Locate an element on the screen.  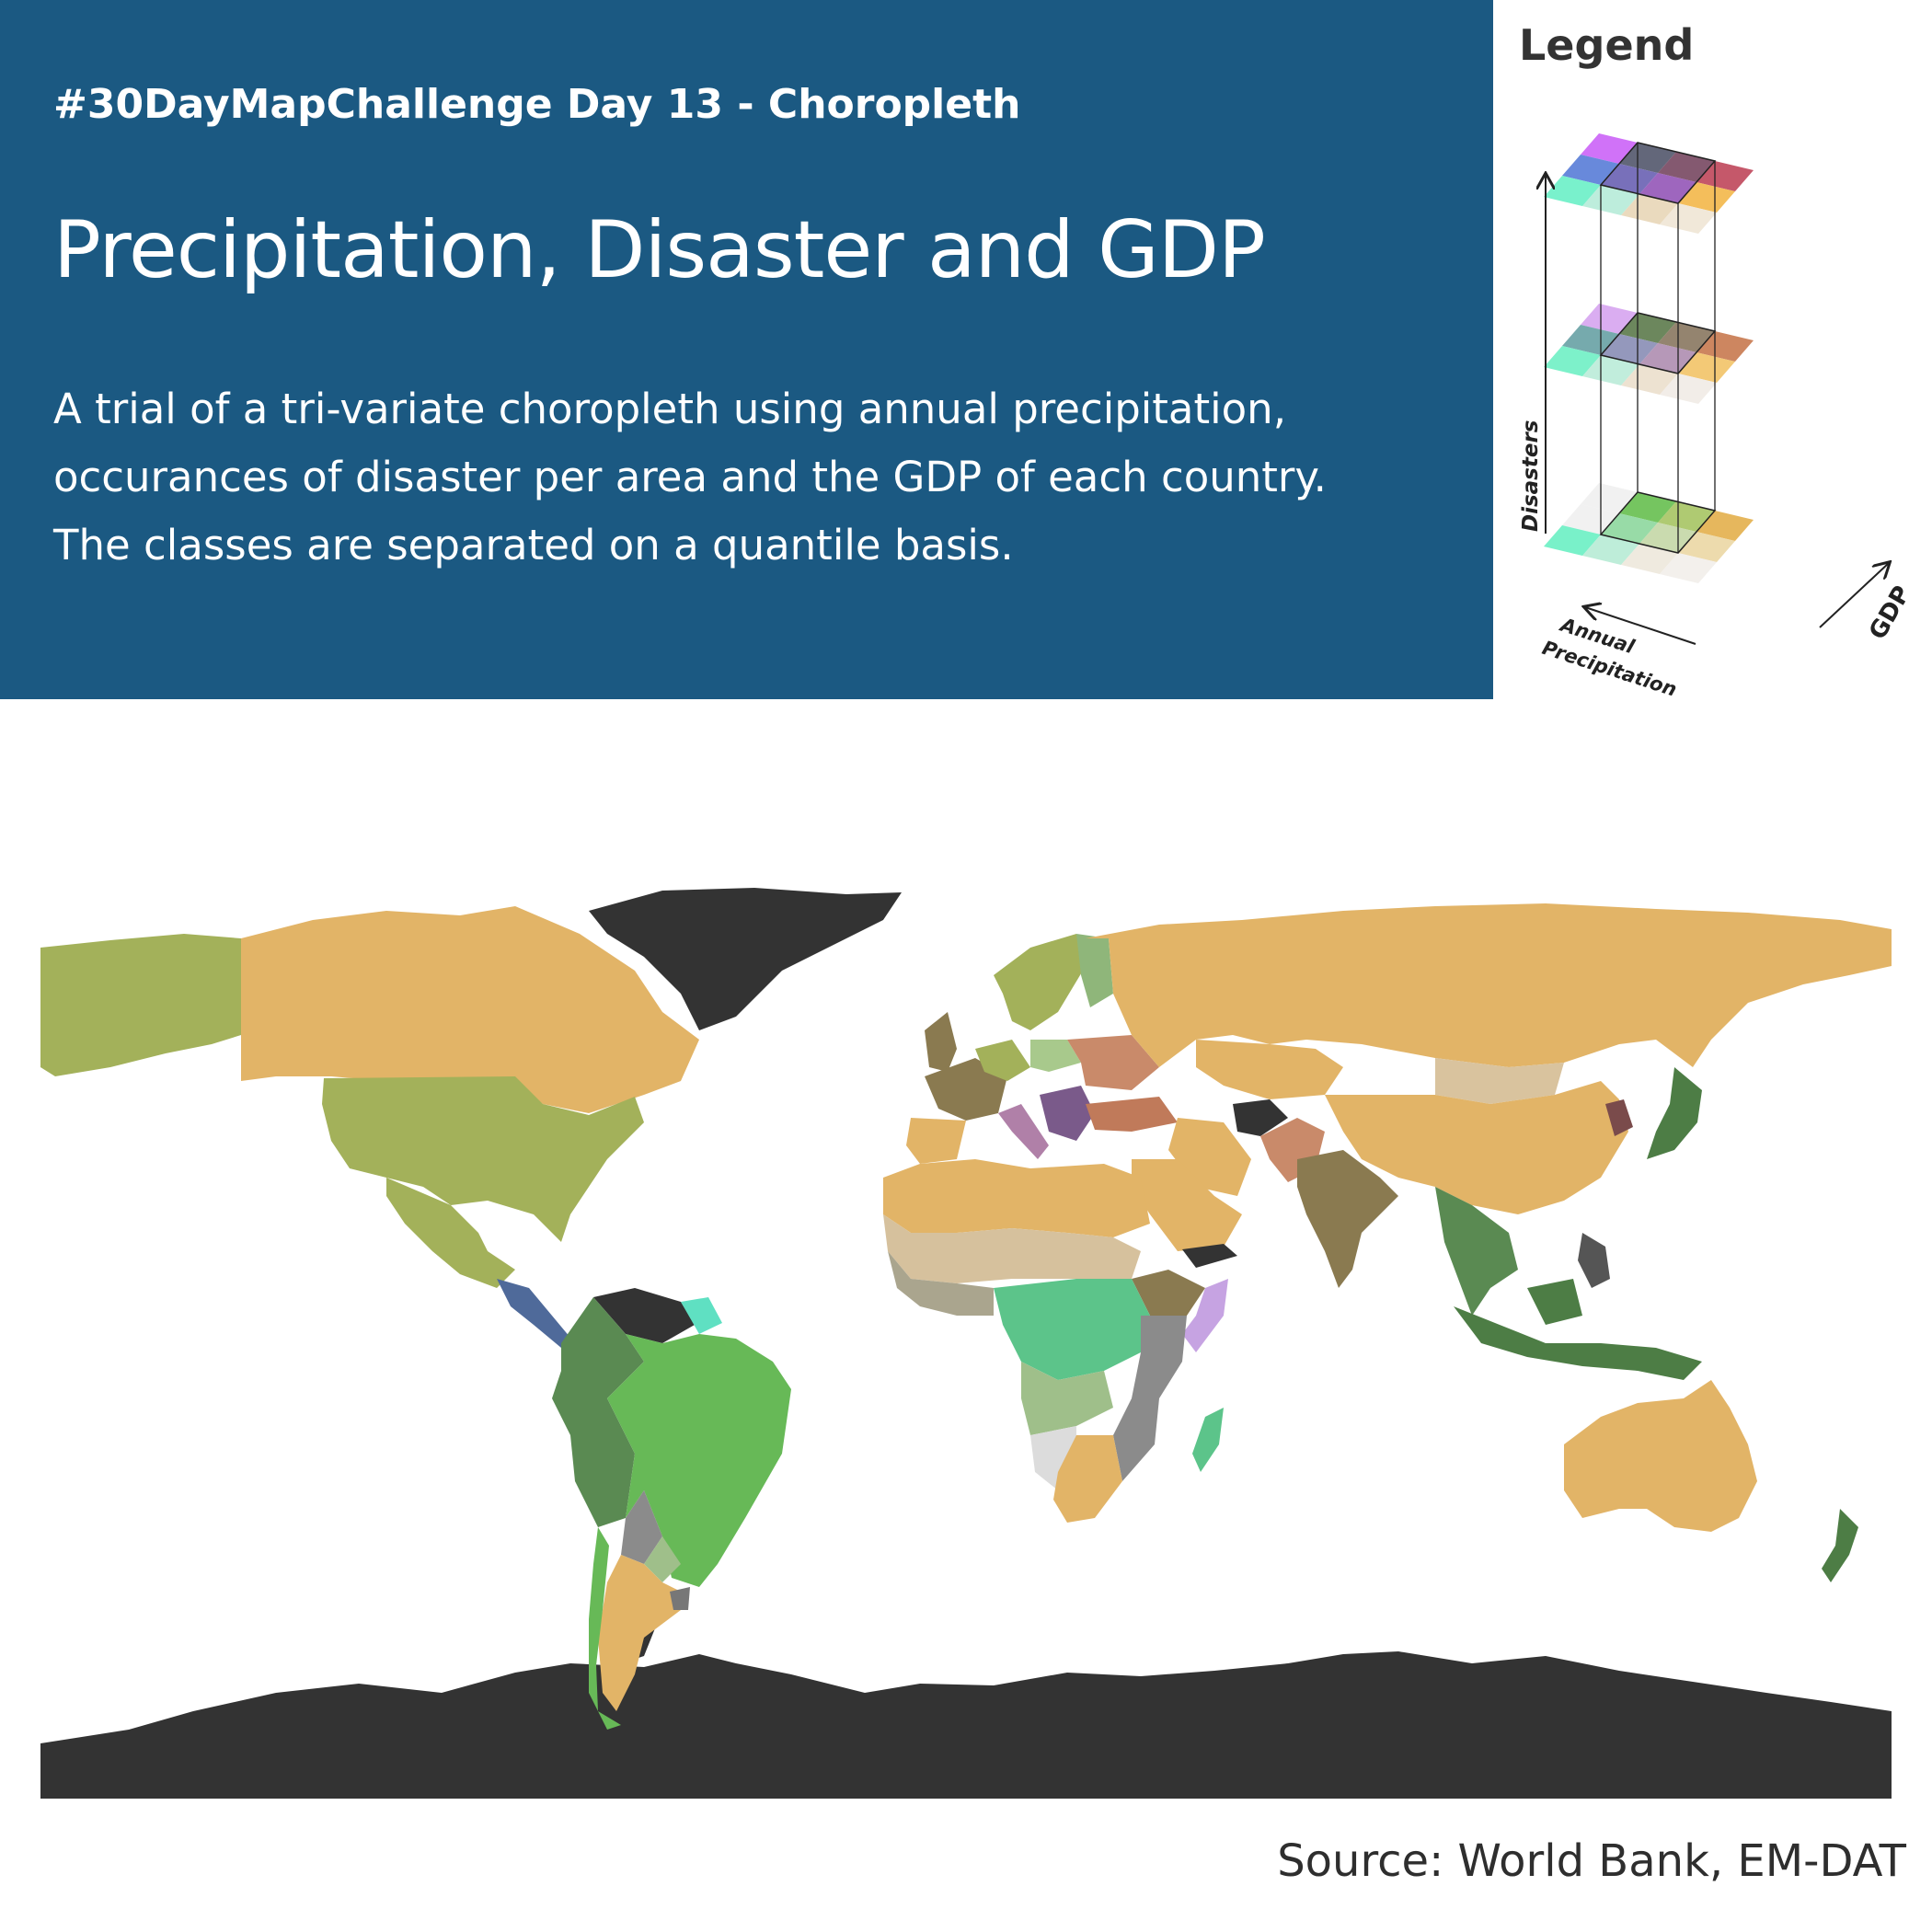
madagascar-region is located at coordinates (1208, 1440).